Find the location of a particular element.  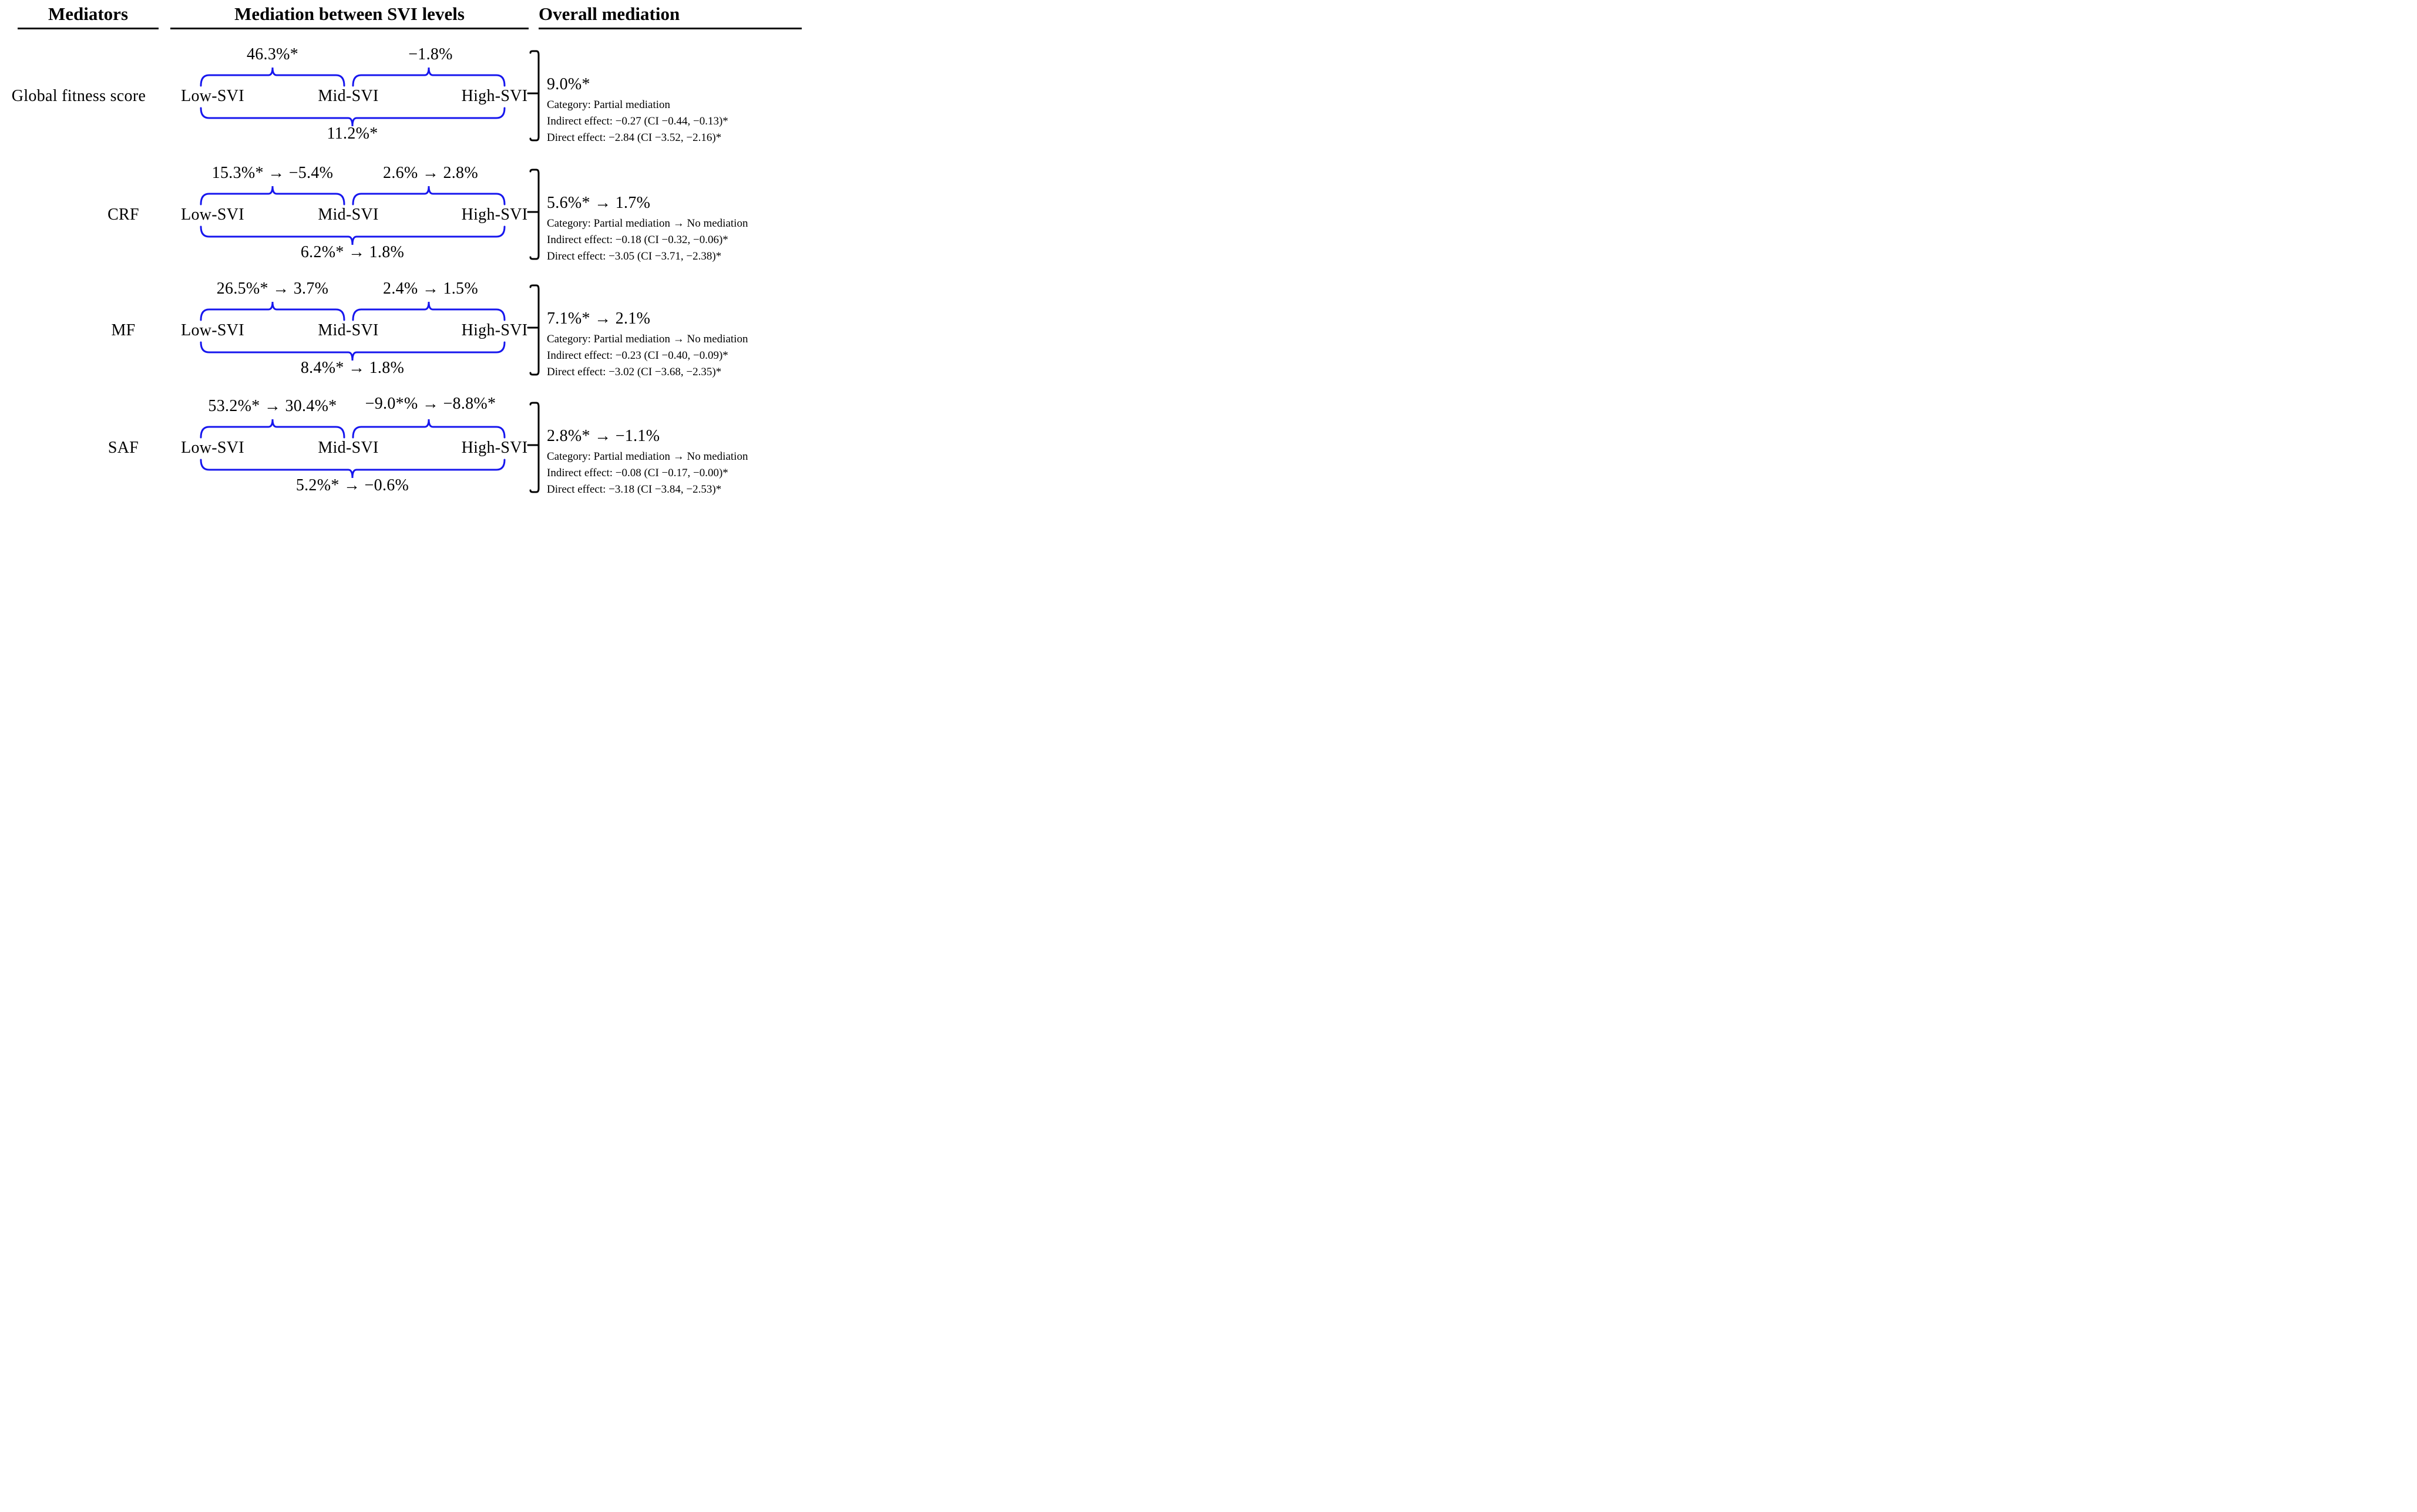

low-mid-percentage: 46.3%* is located at coordinates (272, 54).